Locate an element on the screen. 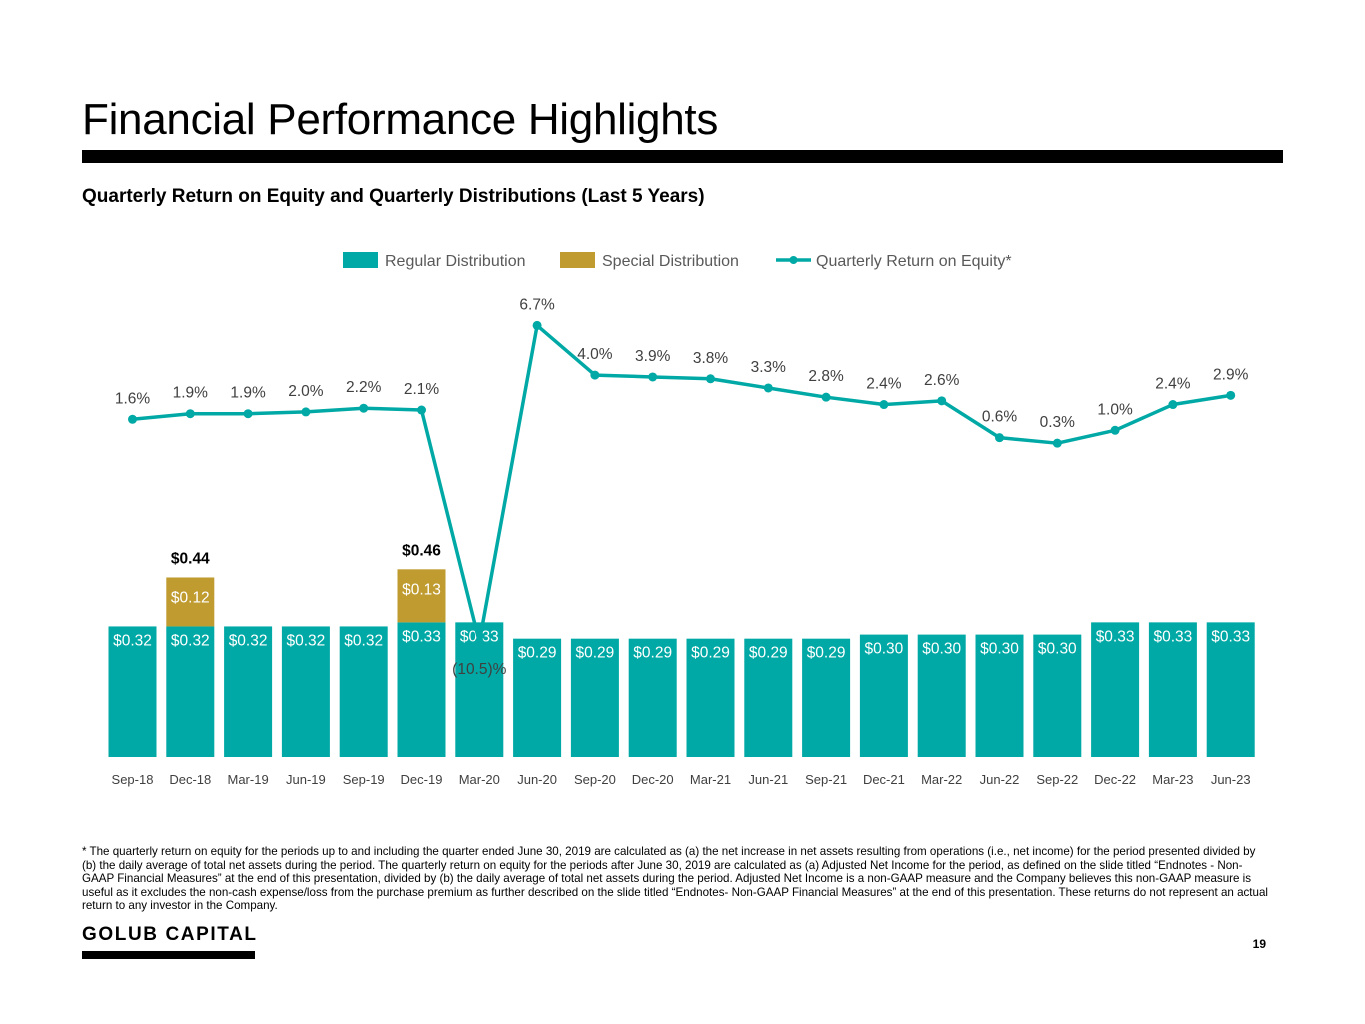 The height and width of the screenshot is (1024, 1365). x-tick-label: Jun-20 is located at coordinates (537, 779).